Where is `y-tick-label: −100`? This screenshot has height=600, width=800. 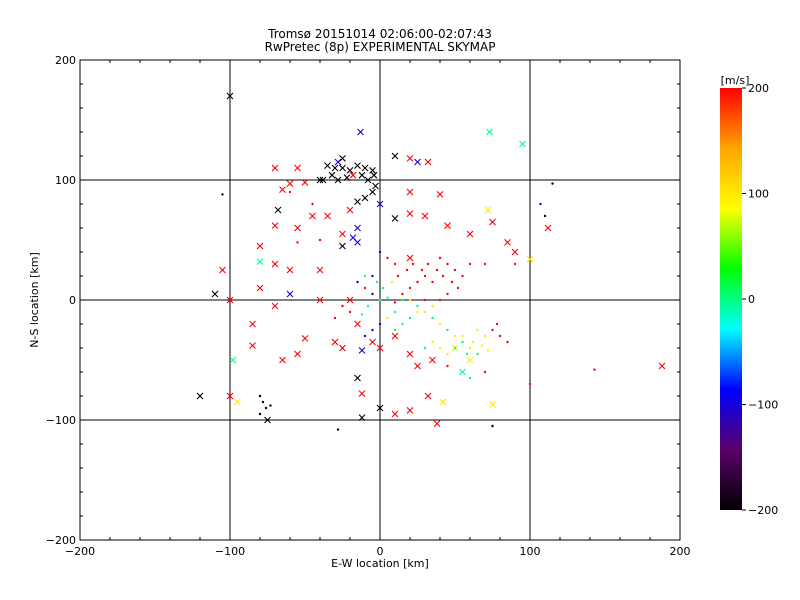
y-tick-label: −100 is located at coordinates (61, 420).